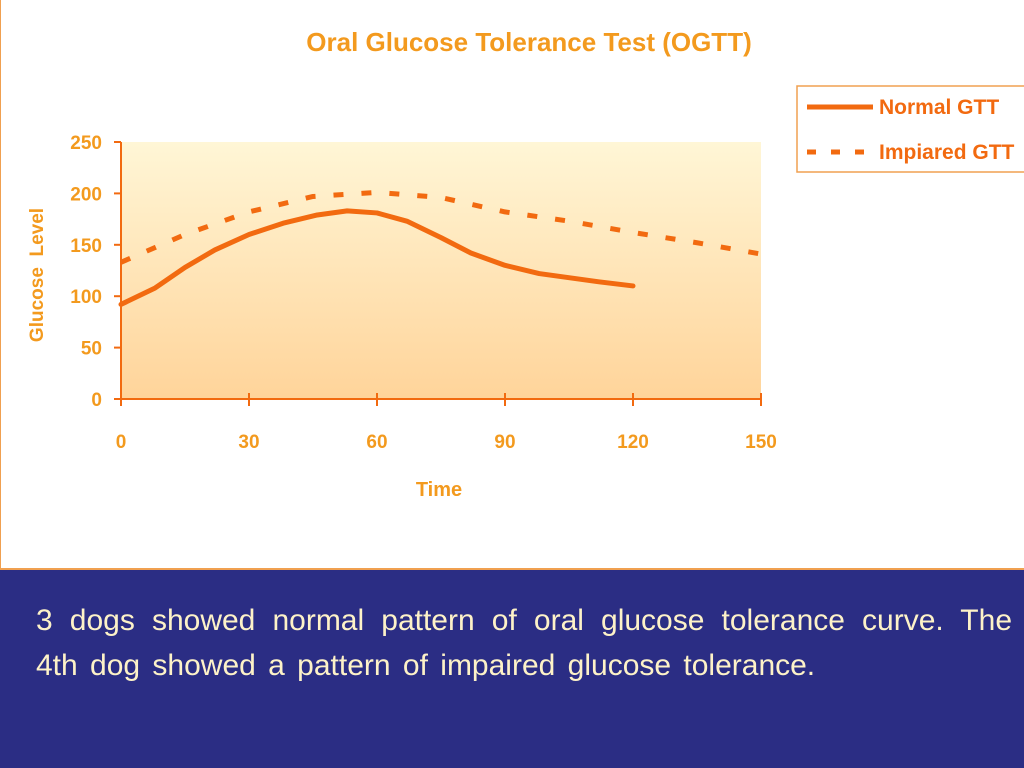  I want to click on x-tick-label: 150, so click(761, 442).